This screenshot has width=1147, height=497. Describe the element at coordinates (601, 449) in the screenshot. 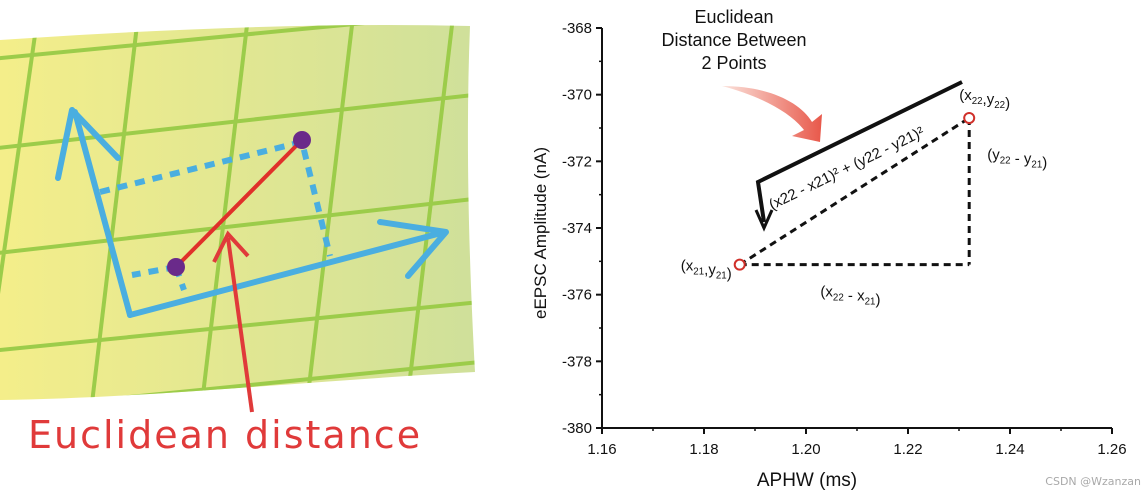

I see `x-tick-label: 1.16` at that location.